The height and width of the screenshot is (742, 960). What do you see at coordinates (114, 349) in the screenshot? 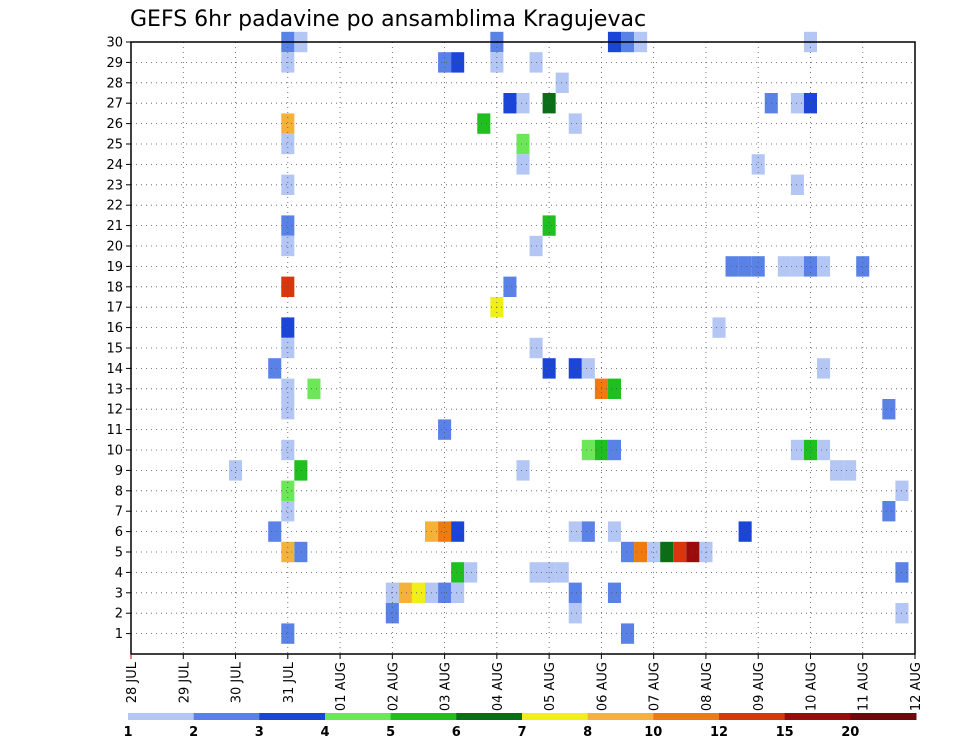
I see `y-tick-label: 15` at bounding box center [114, 349].